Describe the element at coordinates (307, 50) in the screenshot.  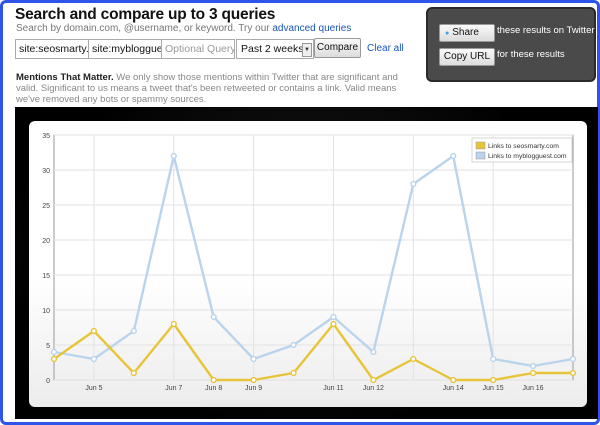
I see `chevron-down-icon: ▼` at that location.